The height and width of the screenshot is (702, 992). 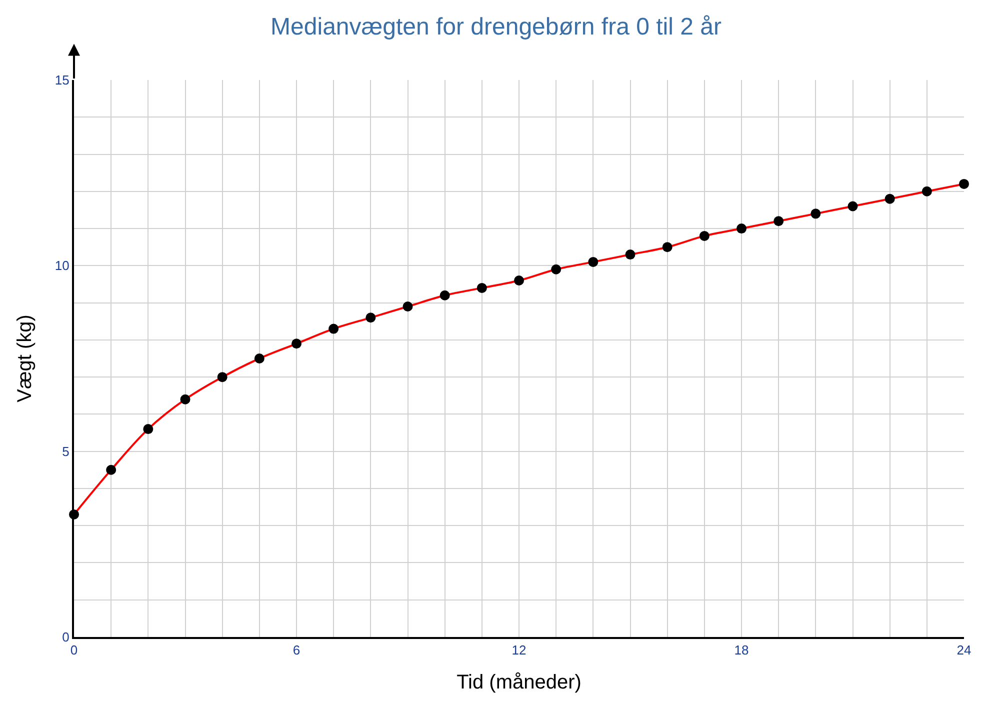 What do you see at coordinates (66, 637) in the screenshot?
I see `y-tick-label: 0` at bounding box center [66, 637].